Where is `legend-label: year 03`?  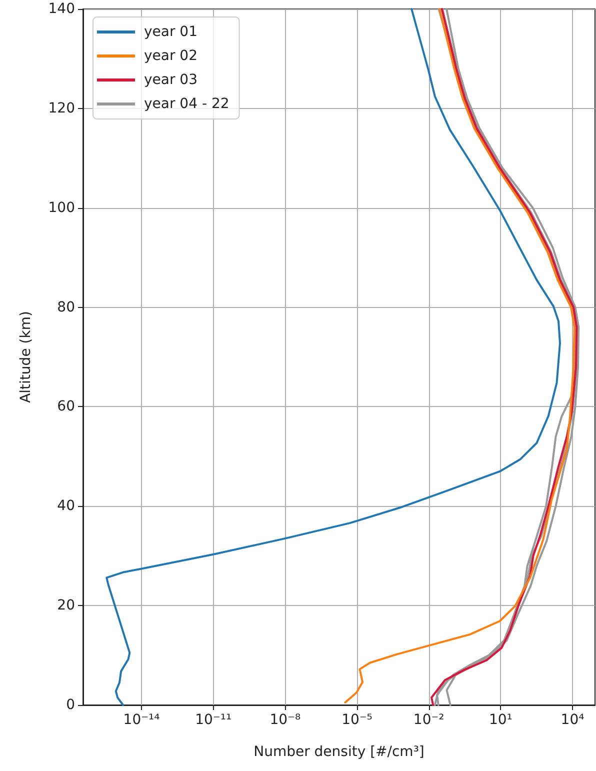 legend-label: year 03 is located at coordinates (171, 80).